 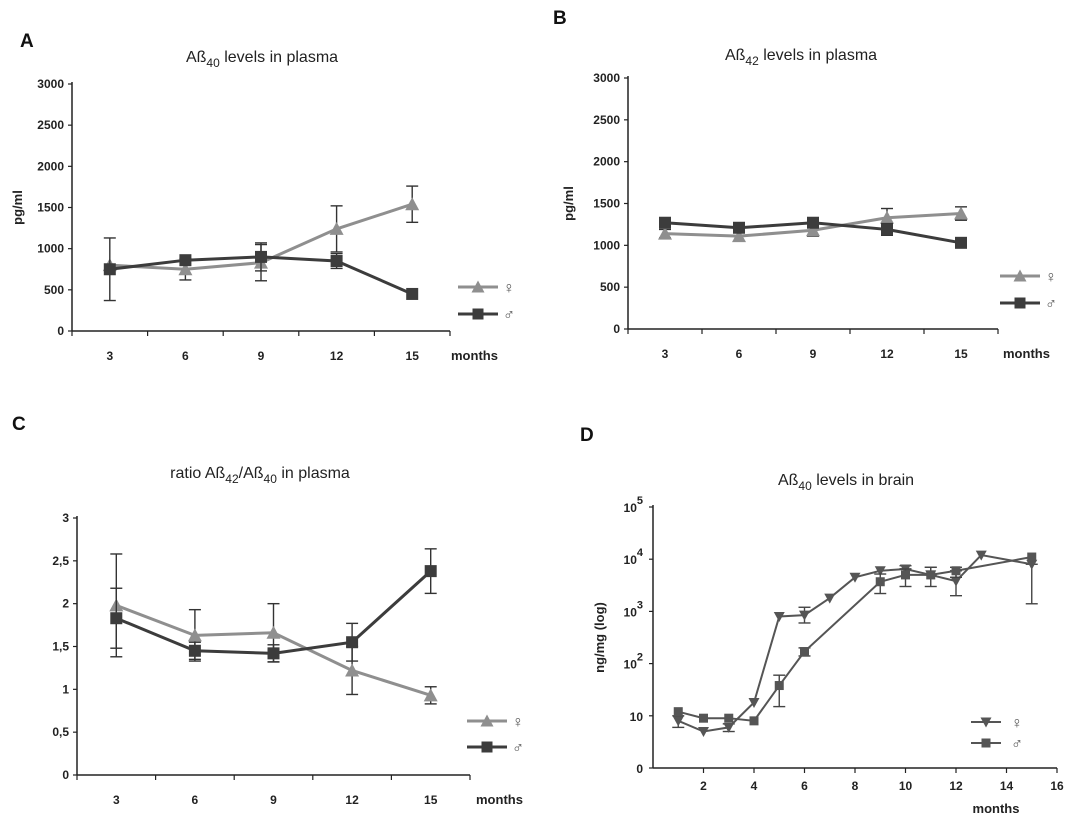 I want to click on chart-title-d: Aß40 levels in brain, so click(x=846, y=482).